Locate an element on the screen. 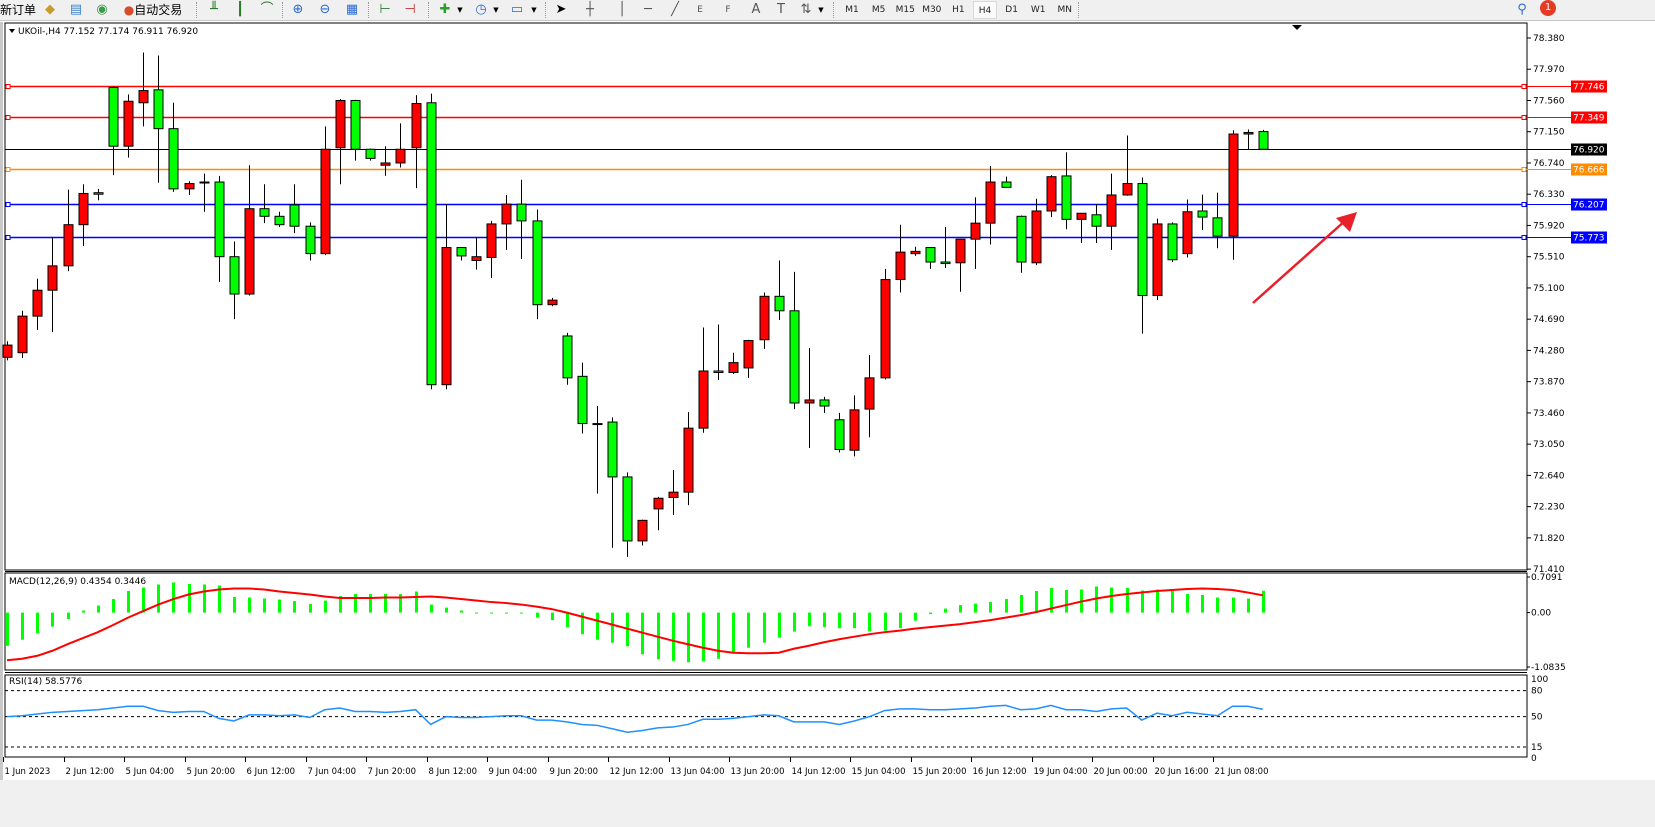 The height and width of the screenshot is (827, 1655). signals-icon: ◉ is located at coordinates (102, 9).